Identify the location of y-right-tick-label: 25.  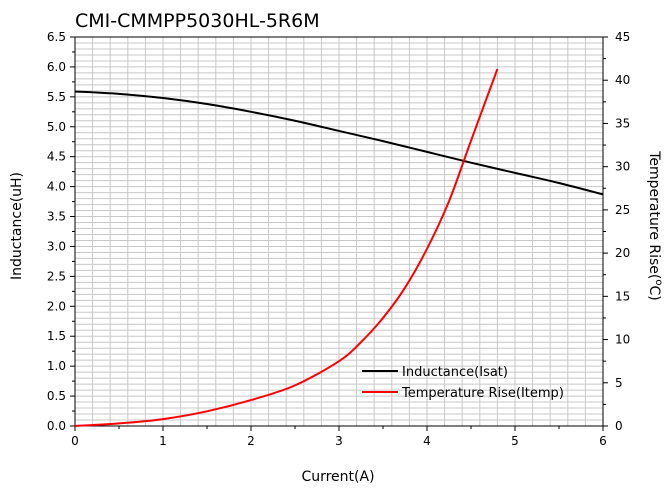
(622, 210).